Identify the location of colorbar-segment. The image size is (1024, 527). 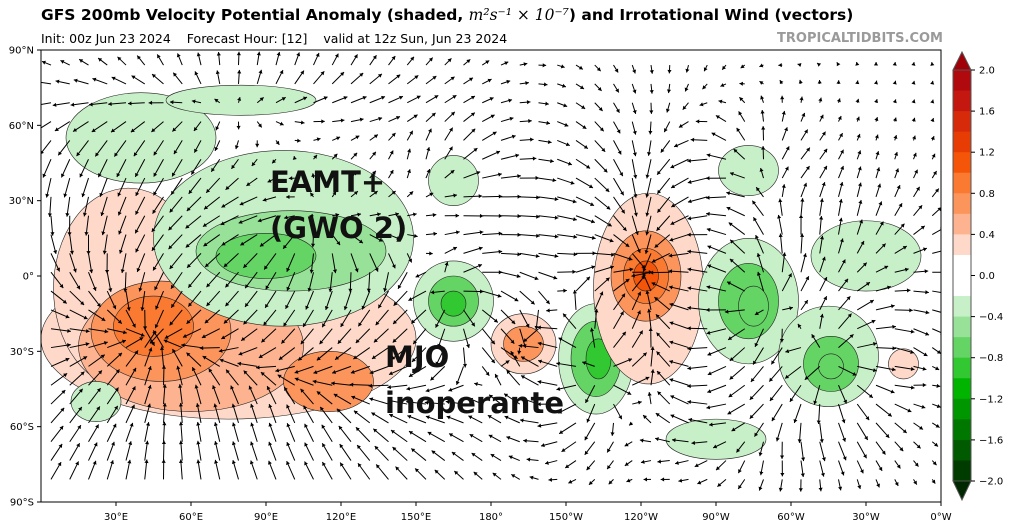
(962, 183).